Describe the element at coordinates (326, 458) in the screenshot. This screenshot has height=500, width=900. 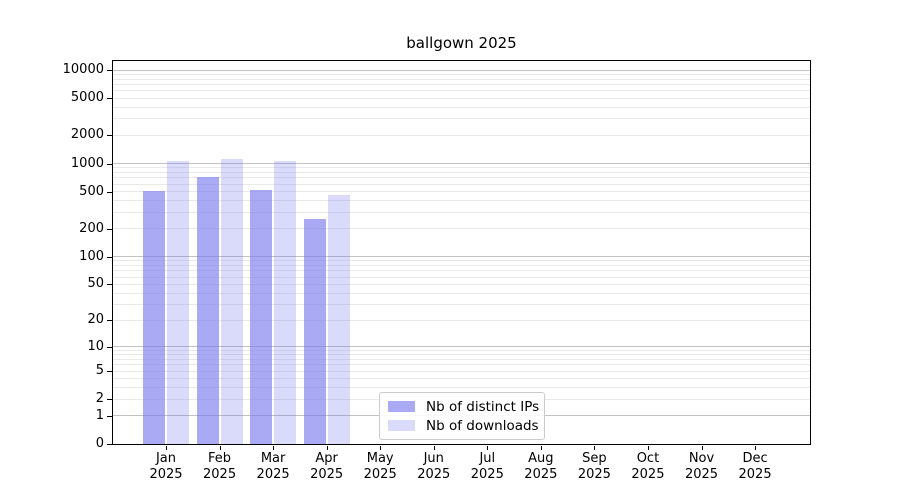
I see `x-tick-month: Apr` at that location.